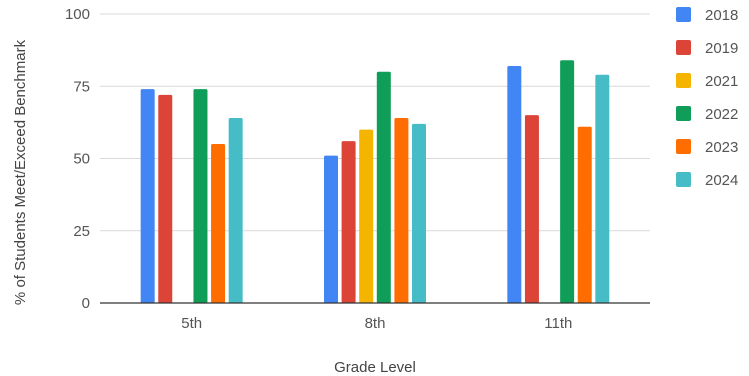 This screenshot has height=376, width=749. I want to click on bar-2019-11th, so click(531, 209).